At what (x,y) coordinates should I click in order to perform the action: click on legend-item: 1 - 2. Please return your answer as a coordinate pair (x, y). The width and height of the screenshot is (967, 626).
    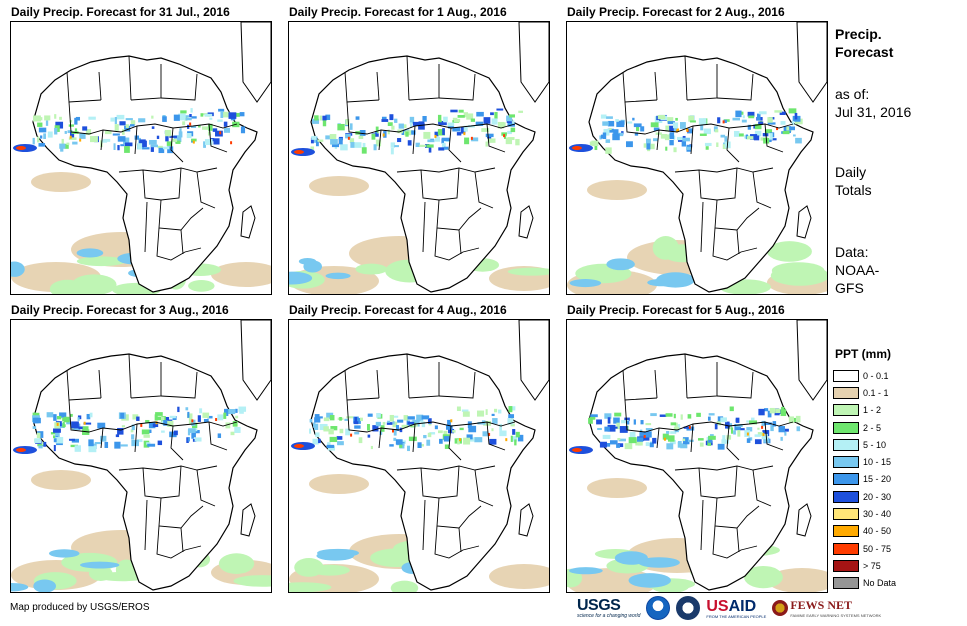
    Looking at the image, I should click on (864, 410).